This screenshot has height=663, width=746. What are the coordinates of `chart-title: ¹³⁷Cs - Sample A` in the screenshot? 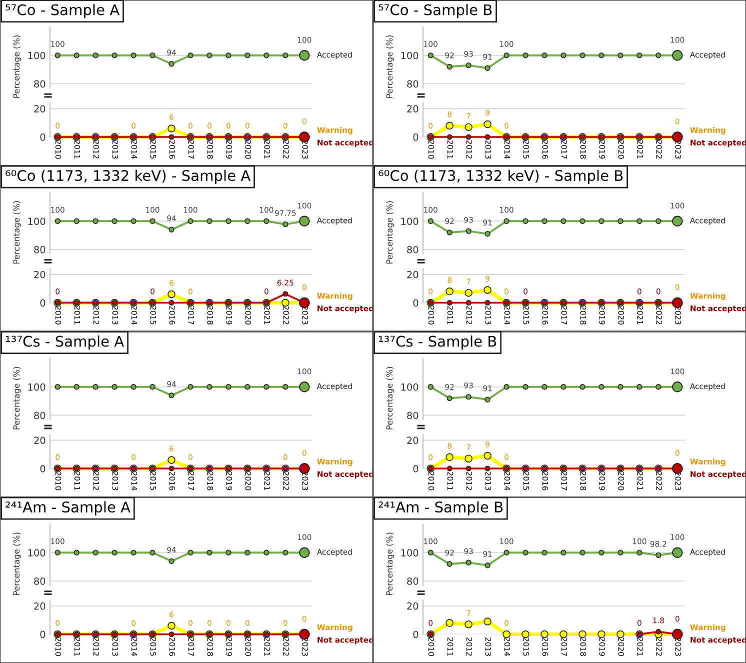 It's located at (65, 343).